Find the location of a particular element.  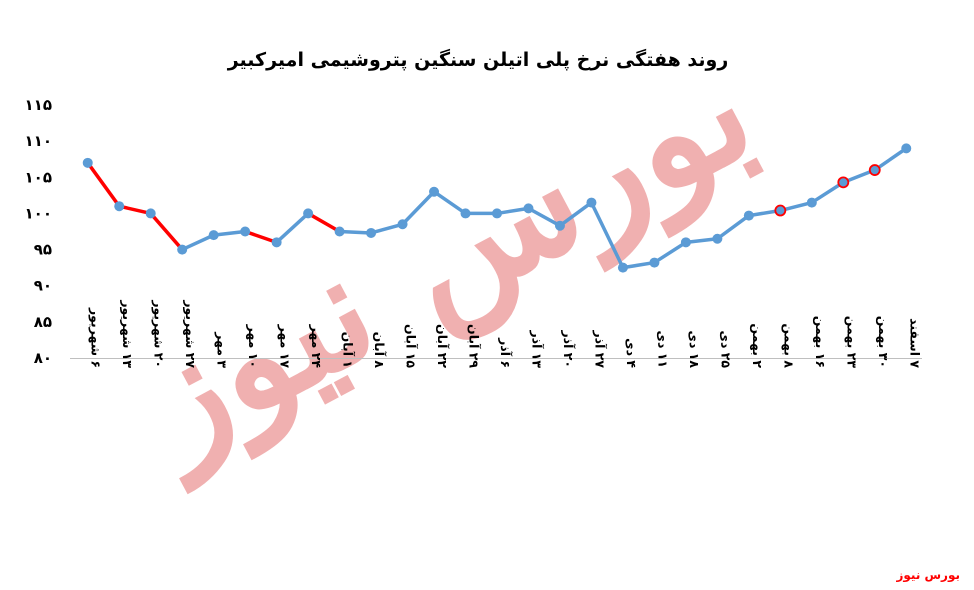

x-tick-label: ۸ آبان is located at coordinates (379, 350).